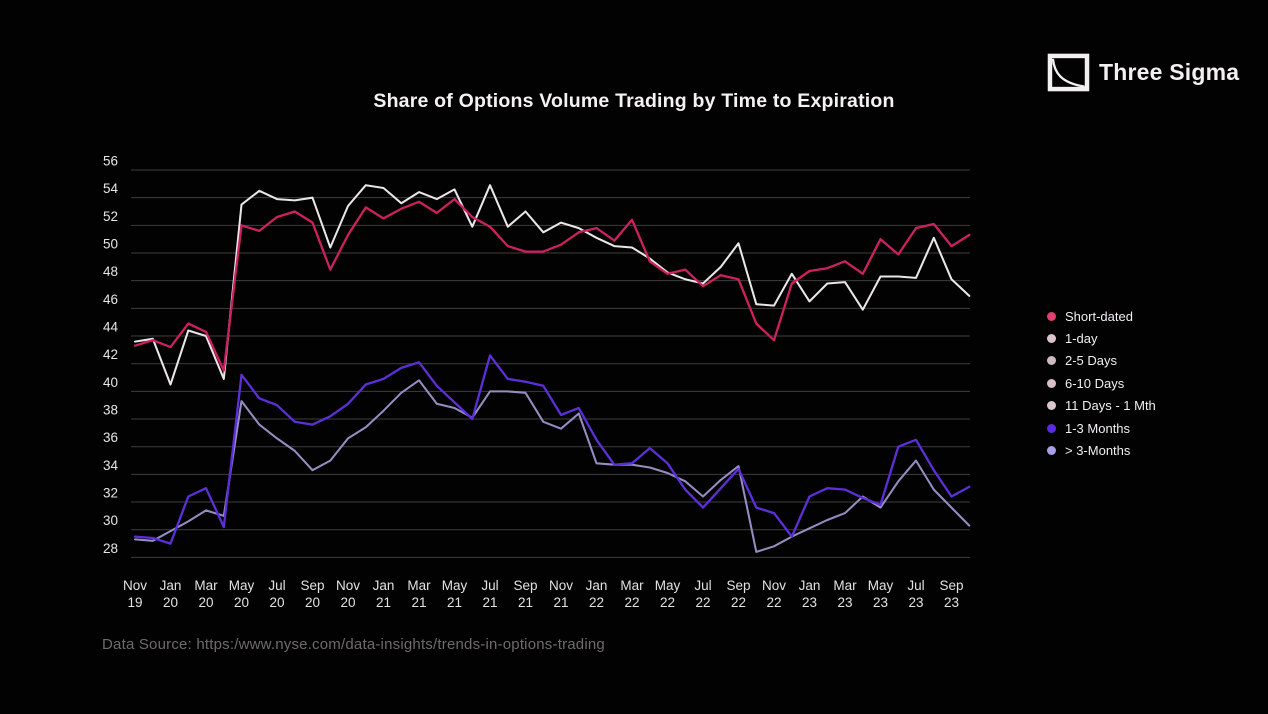 The height and width of the screenshot is (714, 1268). I want to click on y-axis-label: 52, so click(110, 216).